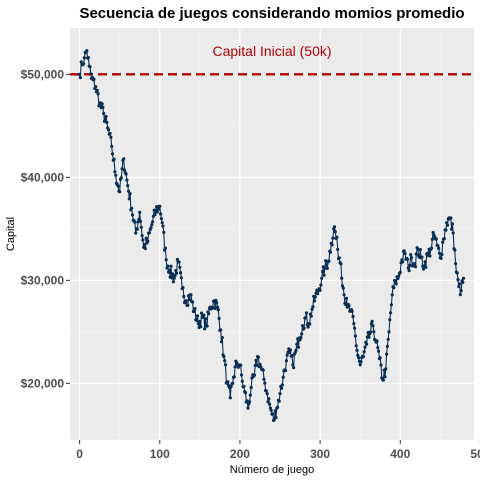 The width and height of the screenshot is (480, 480). Describe the element at coordinates (43, 177) in the screenshot. I see `y-tick-label: $40,000` at that location.